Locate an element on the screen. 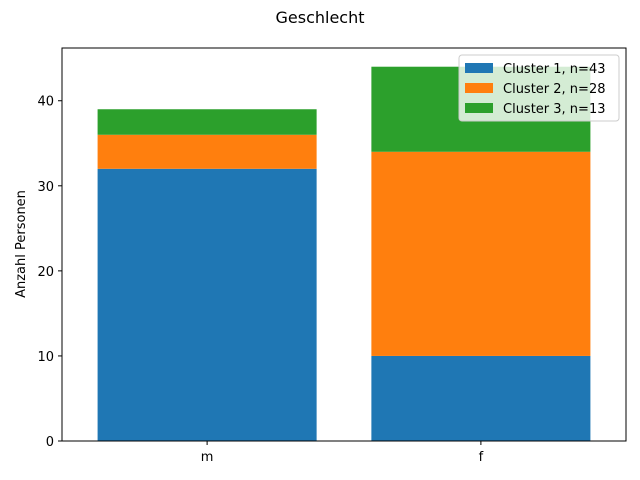 This screenshot has width=640, height=480. y-tick-label-10: 10 is located at coordinates (45, 357).